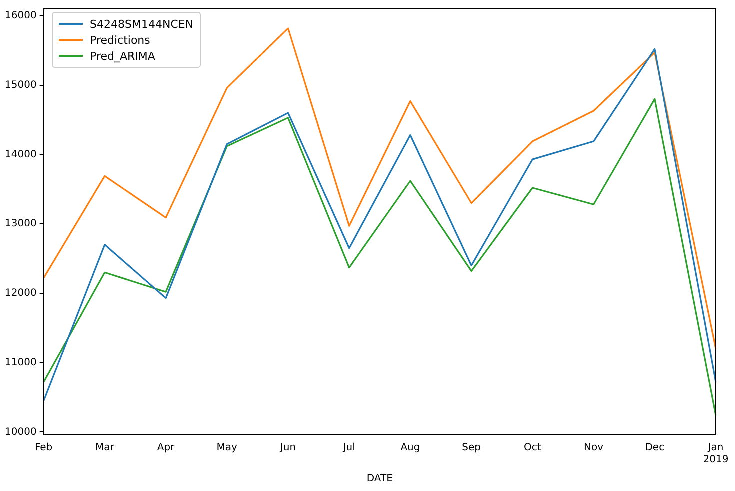  I want to click on x-tick-label: Mar, so click(105, 448).